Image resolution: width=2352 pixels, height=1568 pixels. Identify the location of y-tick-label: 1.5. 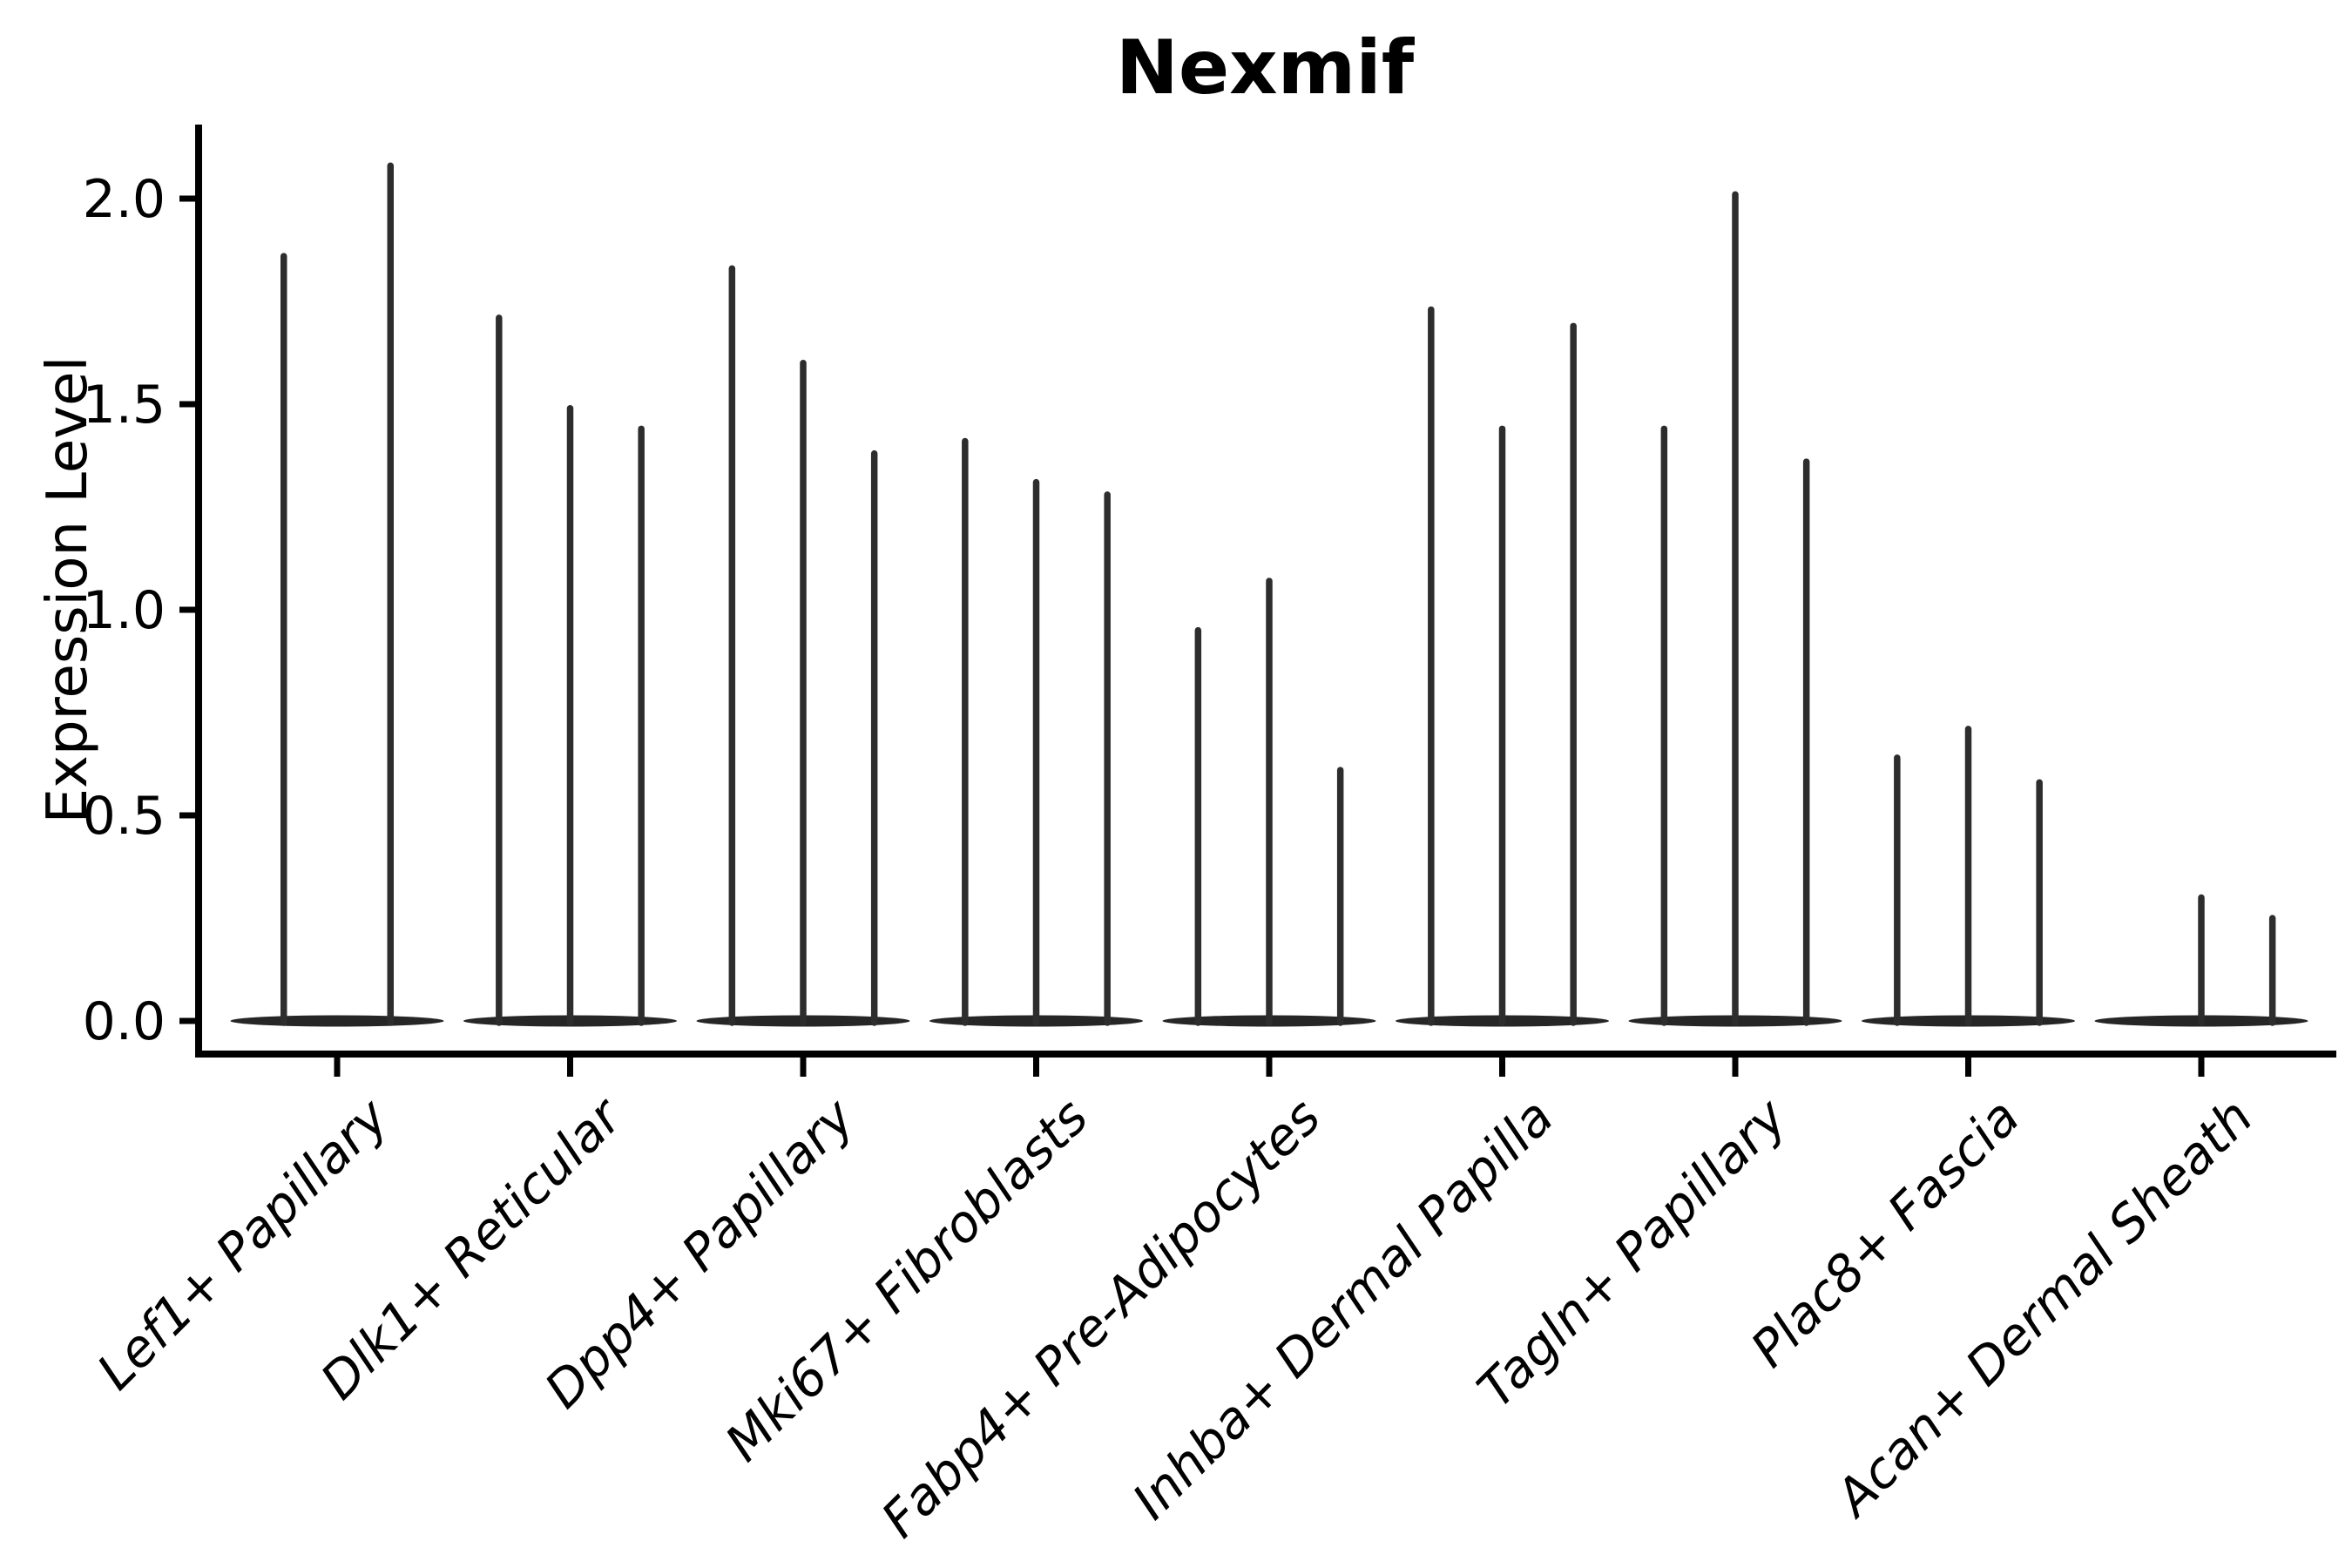
(125, 405).